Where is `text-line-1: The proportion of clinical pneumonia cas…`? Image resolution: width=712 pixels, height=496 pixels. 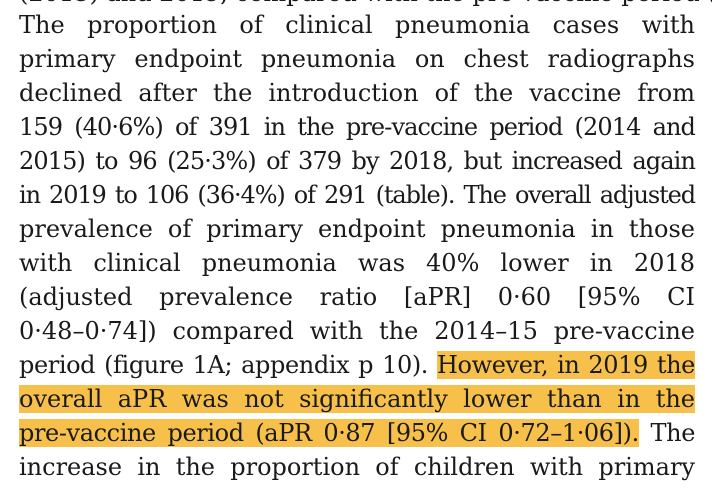
text-line-1: The proportion of clinical pneumonia cas… is located at coordinates (357, 25).